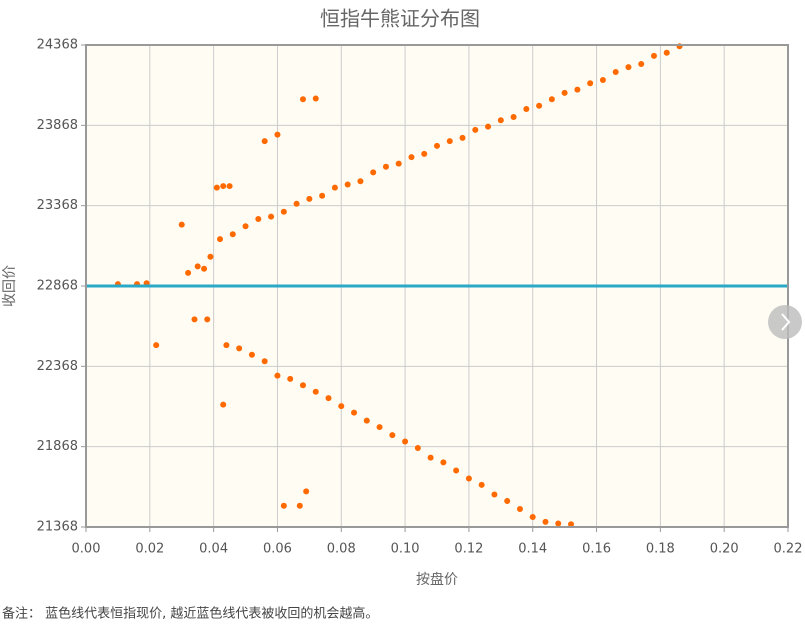 Image resolution: width=805 pixels, height=632 pixels. I want to click on y-tick-label: 21368, so click(57, 527).